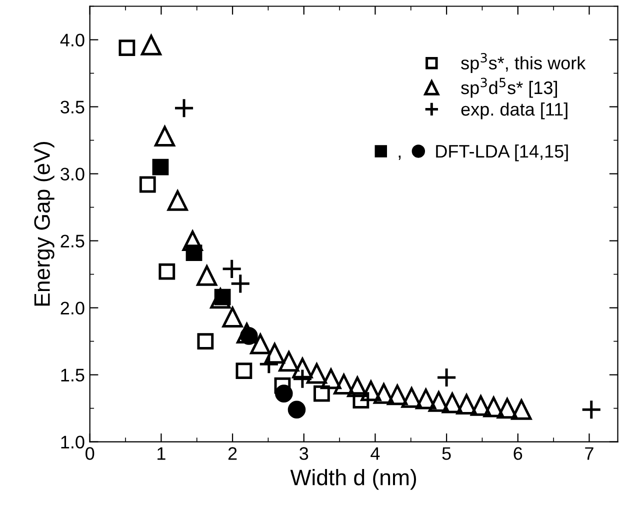  What do you see at coordinates (162, 453) in the screenshot?
I see `x-tick-label: 1` at bounding box center [162, 453].